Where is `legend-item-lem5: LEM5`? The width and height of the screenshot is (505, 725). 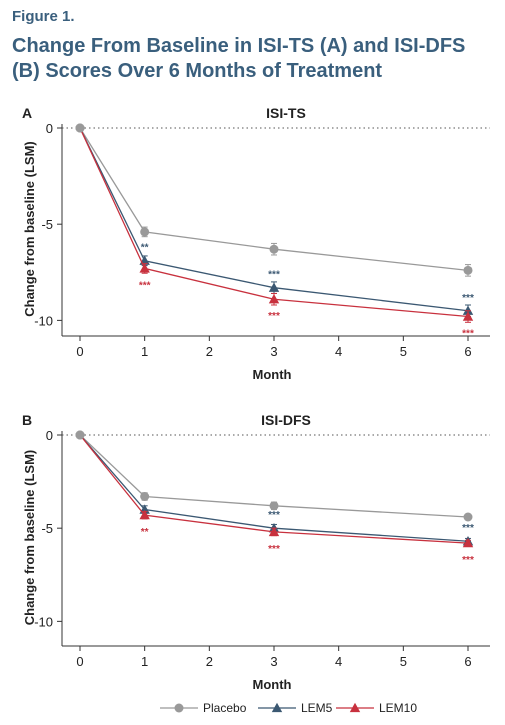
legend-item-lem5: LEM5 is located at coordinates (295, 708).